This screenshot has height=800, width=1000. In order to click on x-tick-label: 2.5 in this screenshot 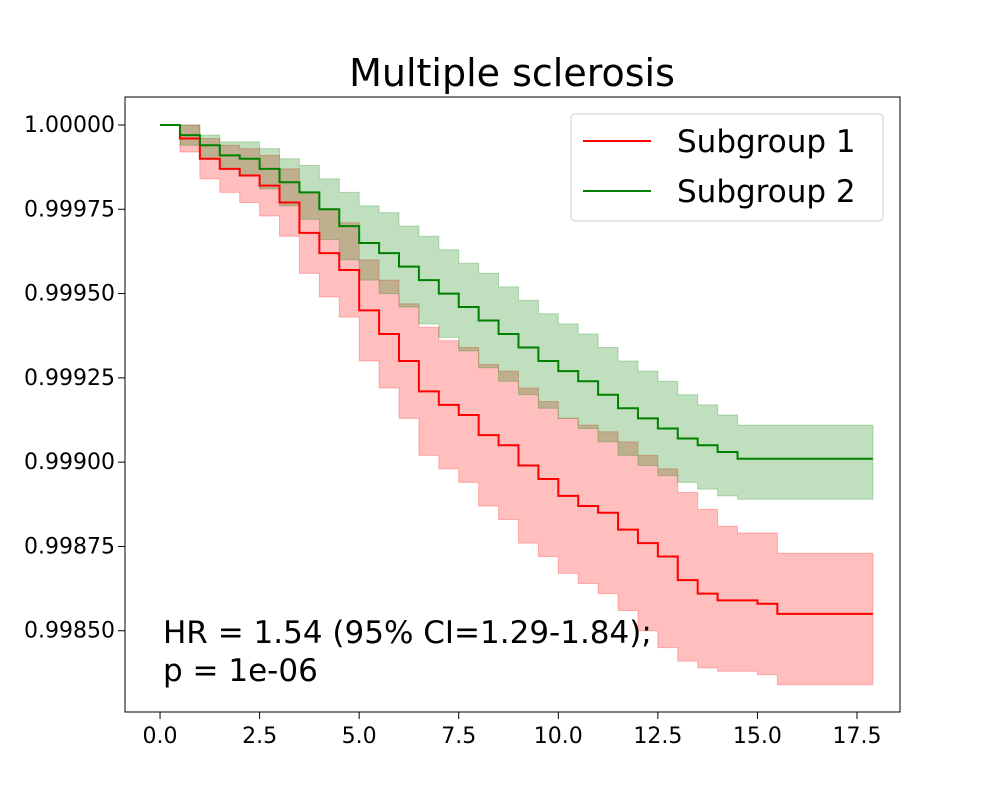, I will do `click(259, 736)`.